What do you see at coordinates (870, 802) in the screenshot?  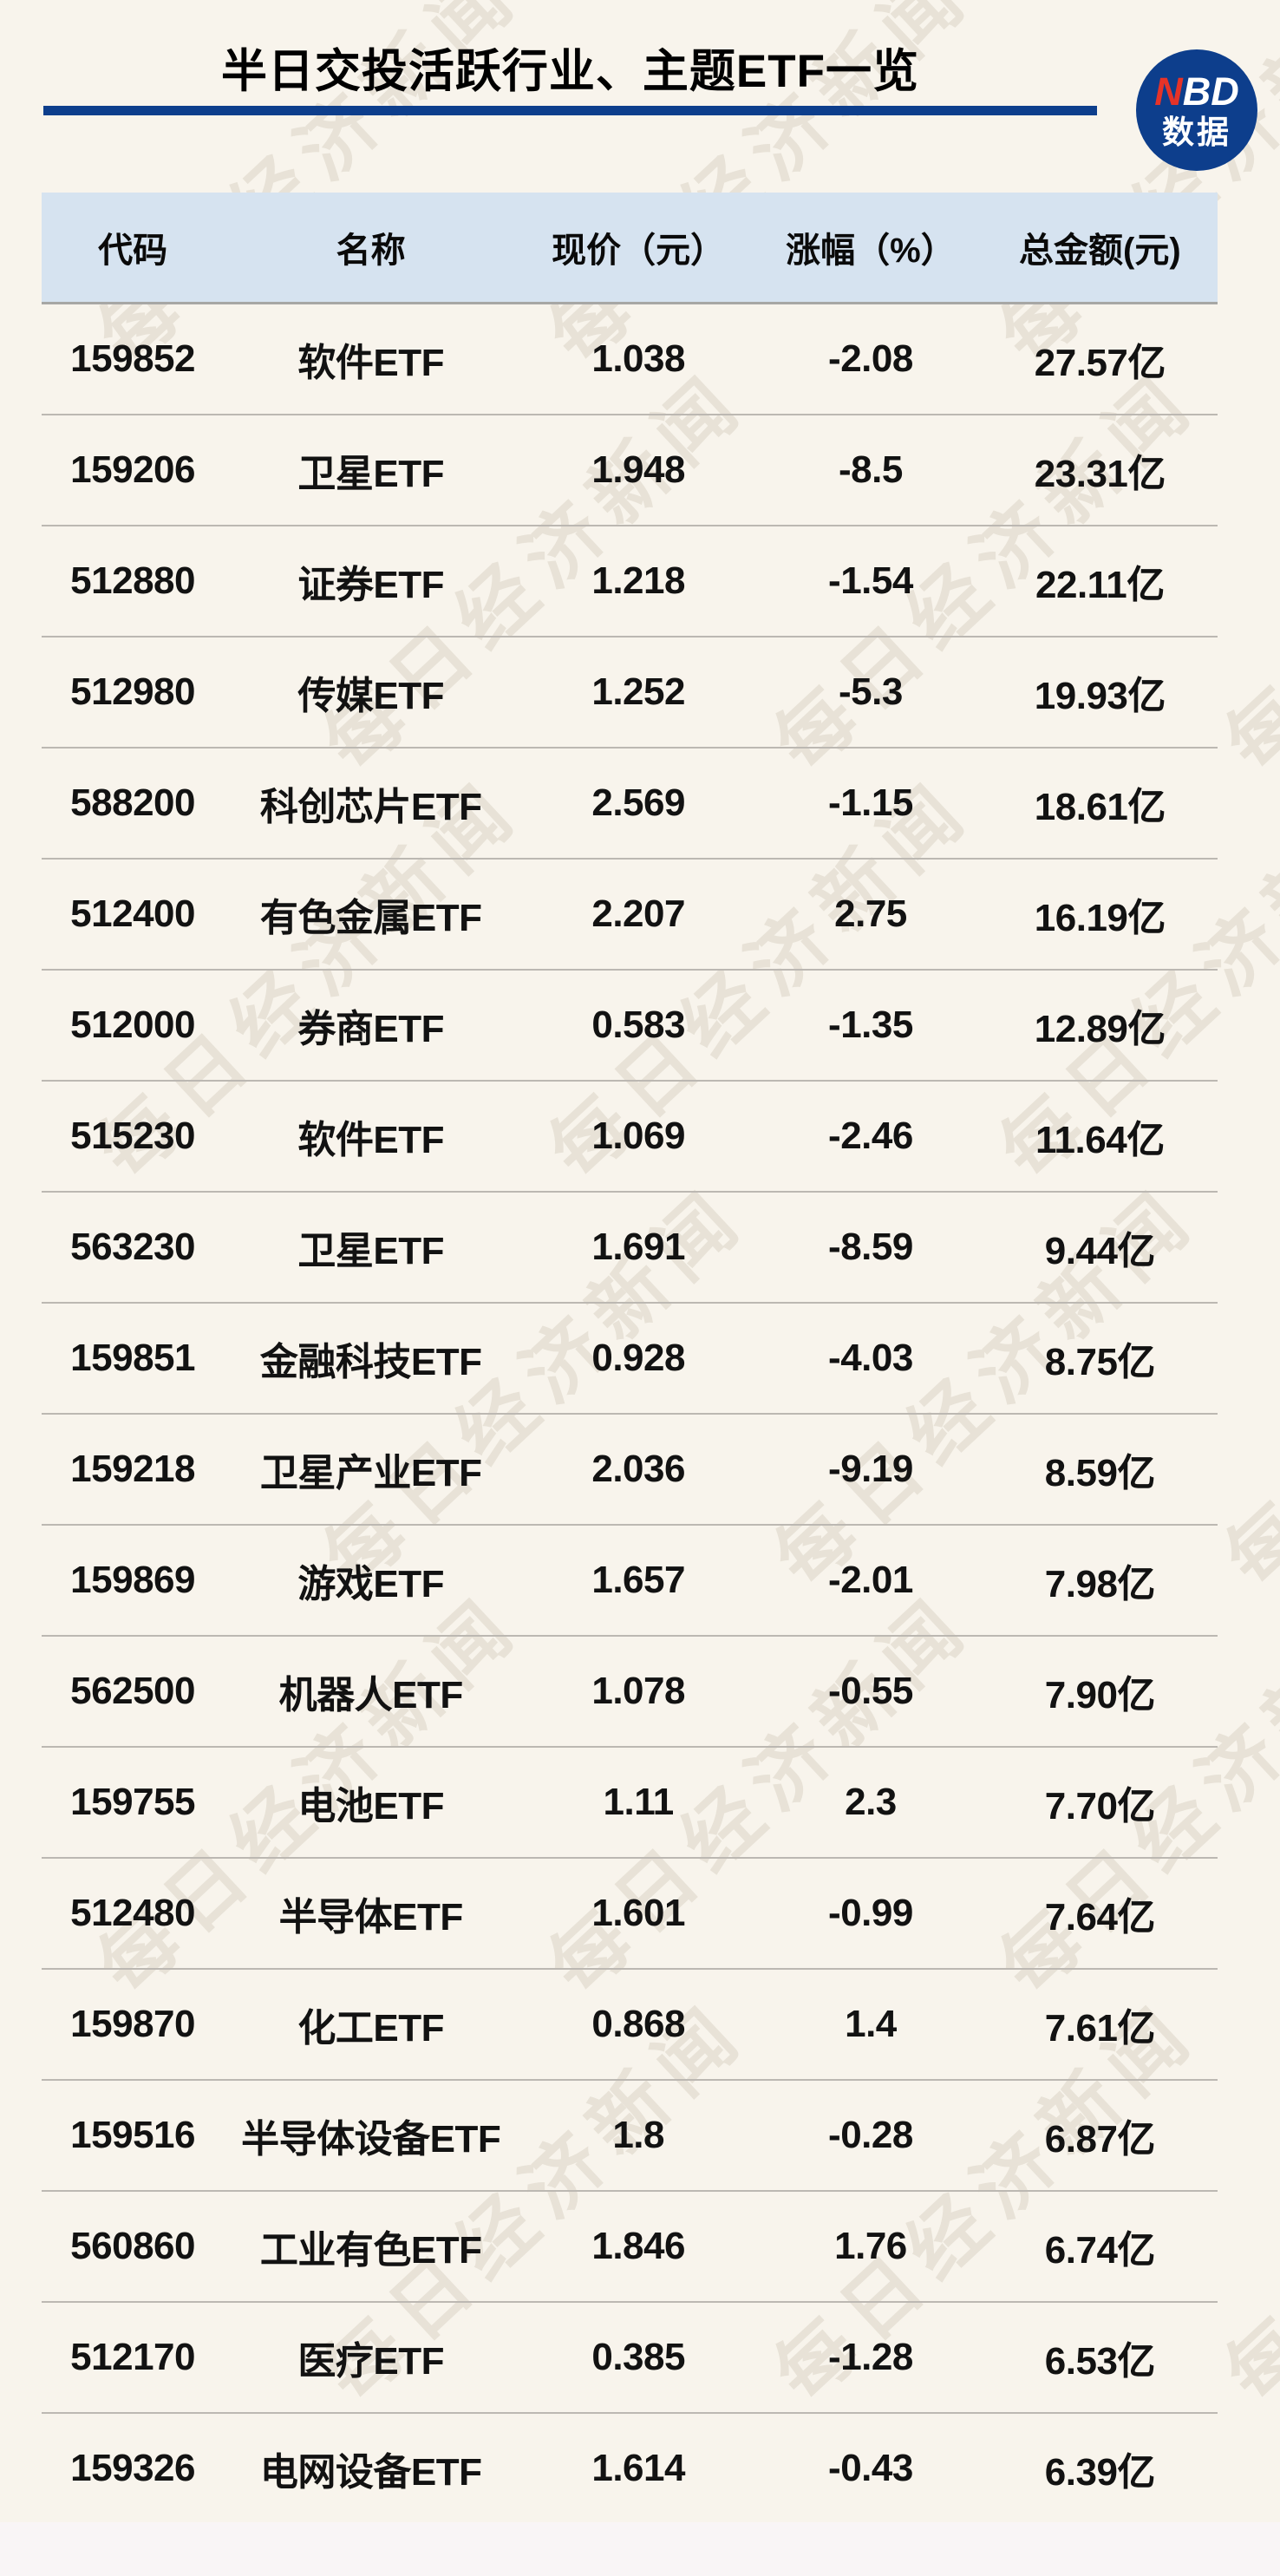 I see `change-cell: -1.15` at bounding box center [870, 802].